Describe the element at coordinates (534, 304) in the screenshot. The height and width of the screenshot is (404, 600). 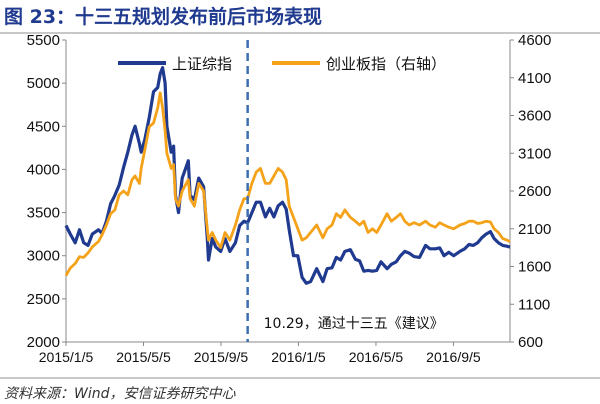
I see `right-tick-label: 1100` at that location.